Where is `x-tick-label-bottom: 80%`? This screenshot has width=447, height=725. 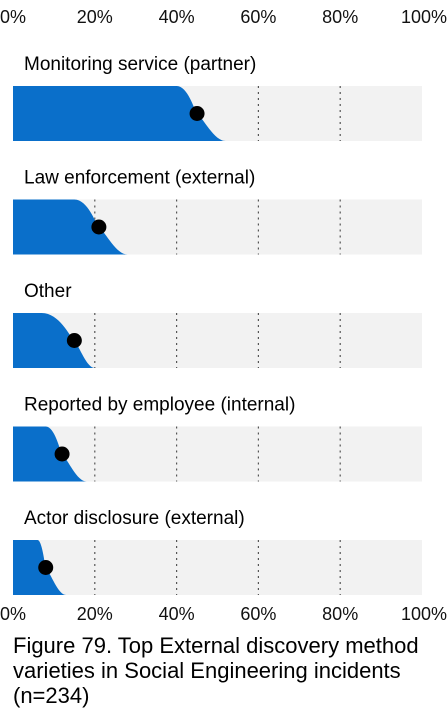 x-tick-label-bottom: 80% is located at coordinates (340, 614).